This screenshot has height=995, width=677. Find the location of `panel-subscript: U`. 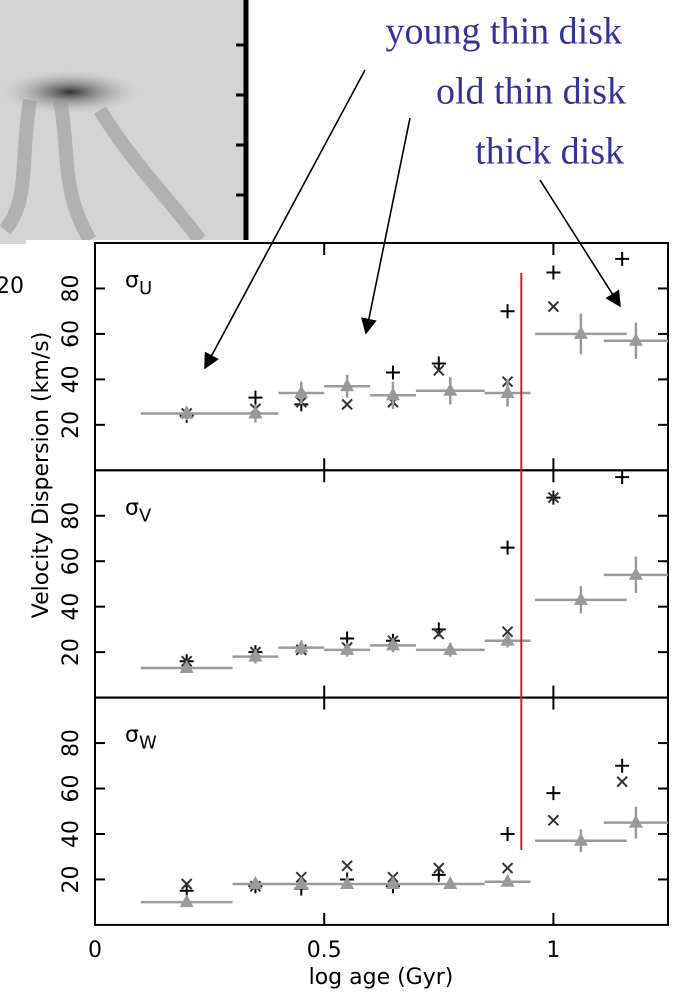

panel-subscript: U is located at coordinates (145, 288).